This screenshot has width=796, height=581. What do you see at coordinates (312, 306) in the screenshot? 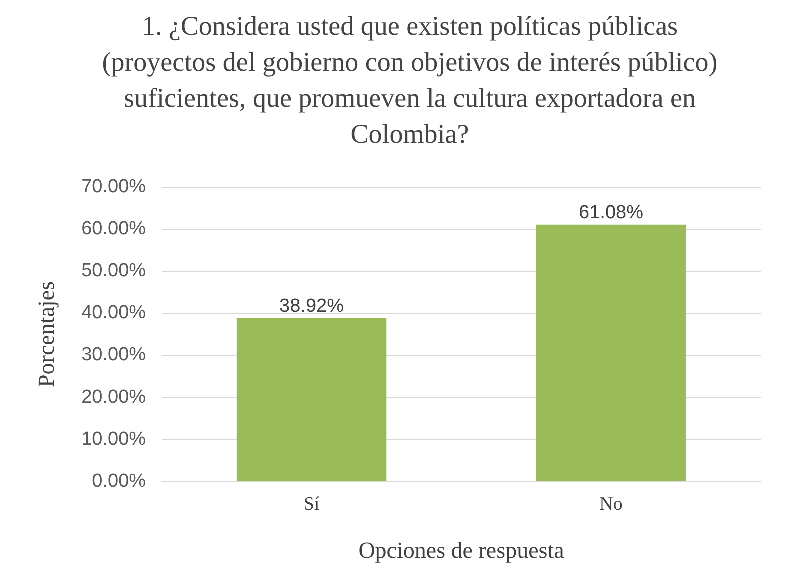
I see `data-label: 38.92%` at bounding box center [312, 306].